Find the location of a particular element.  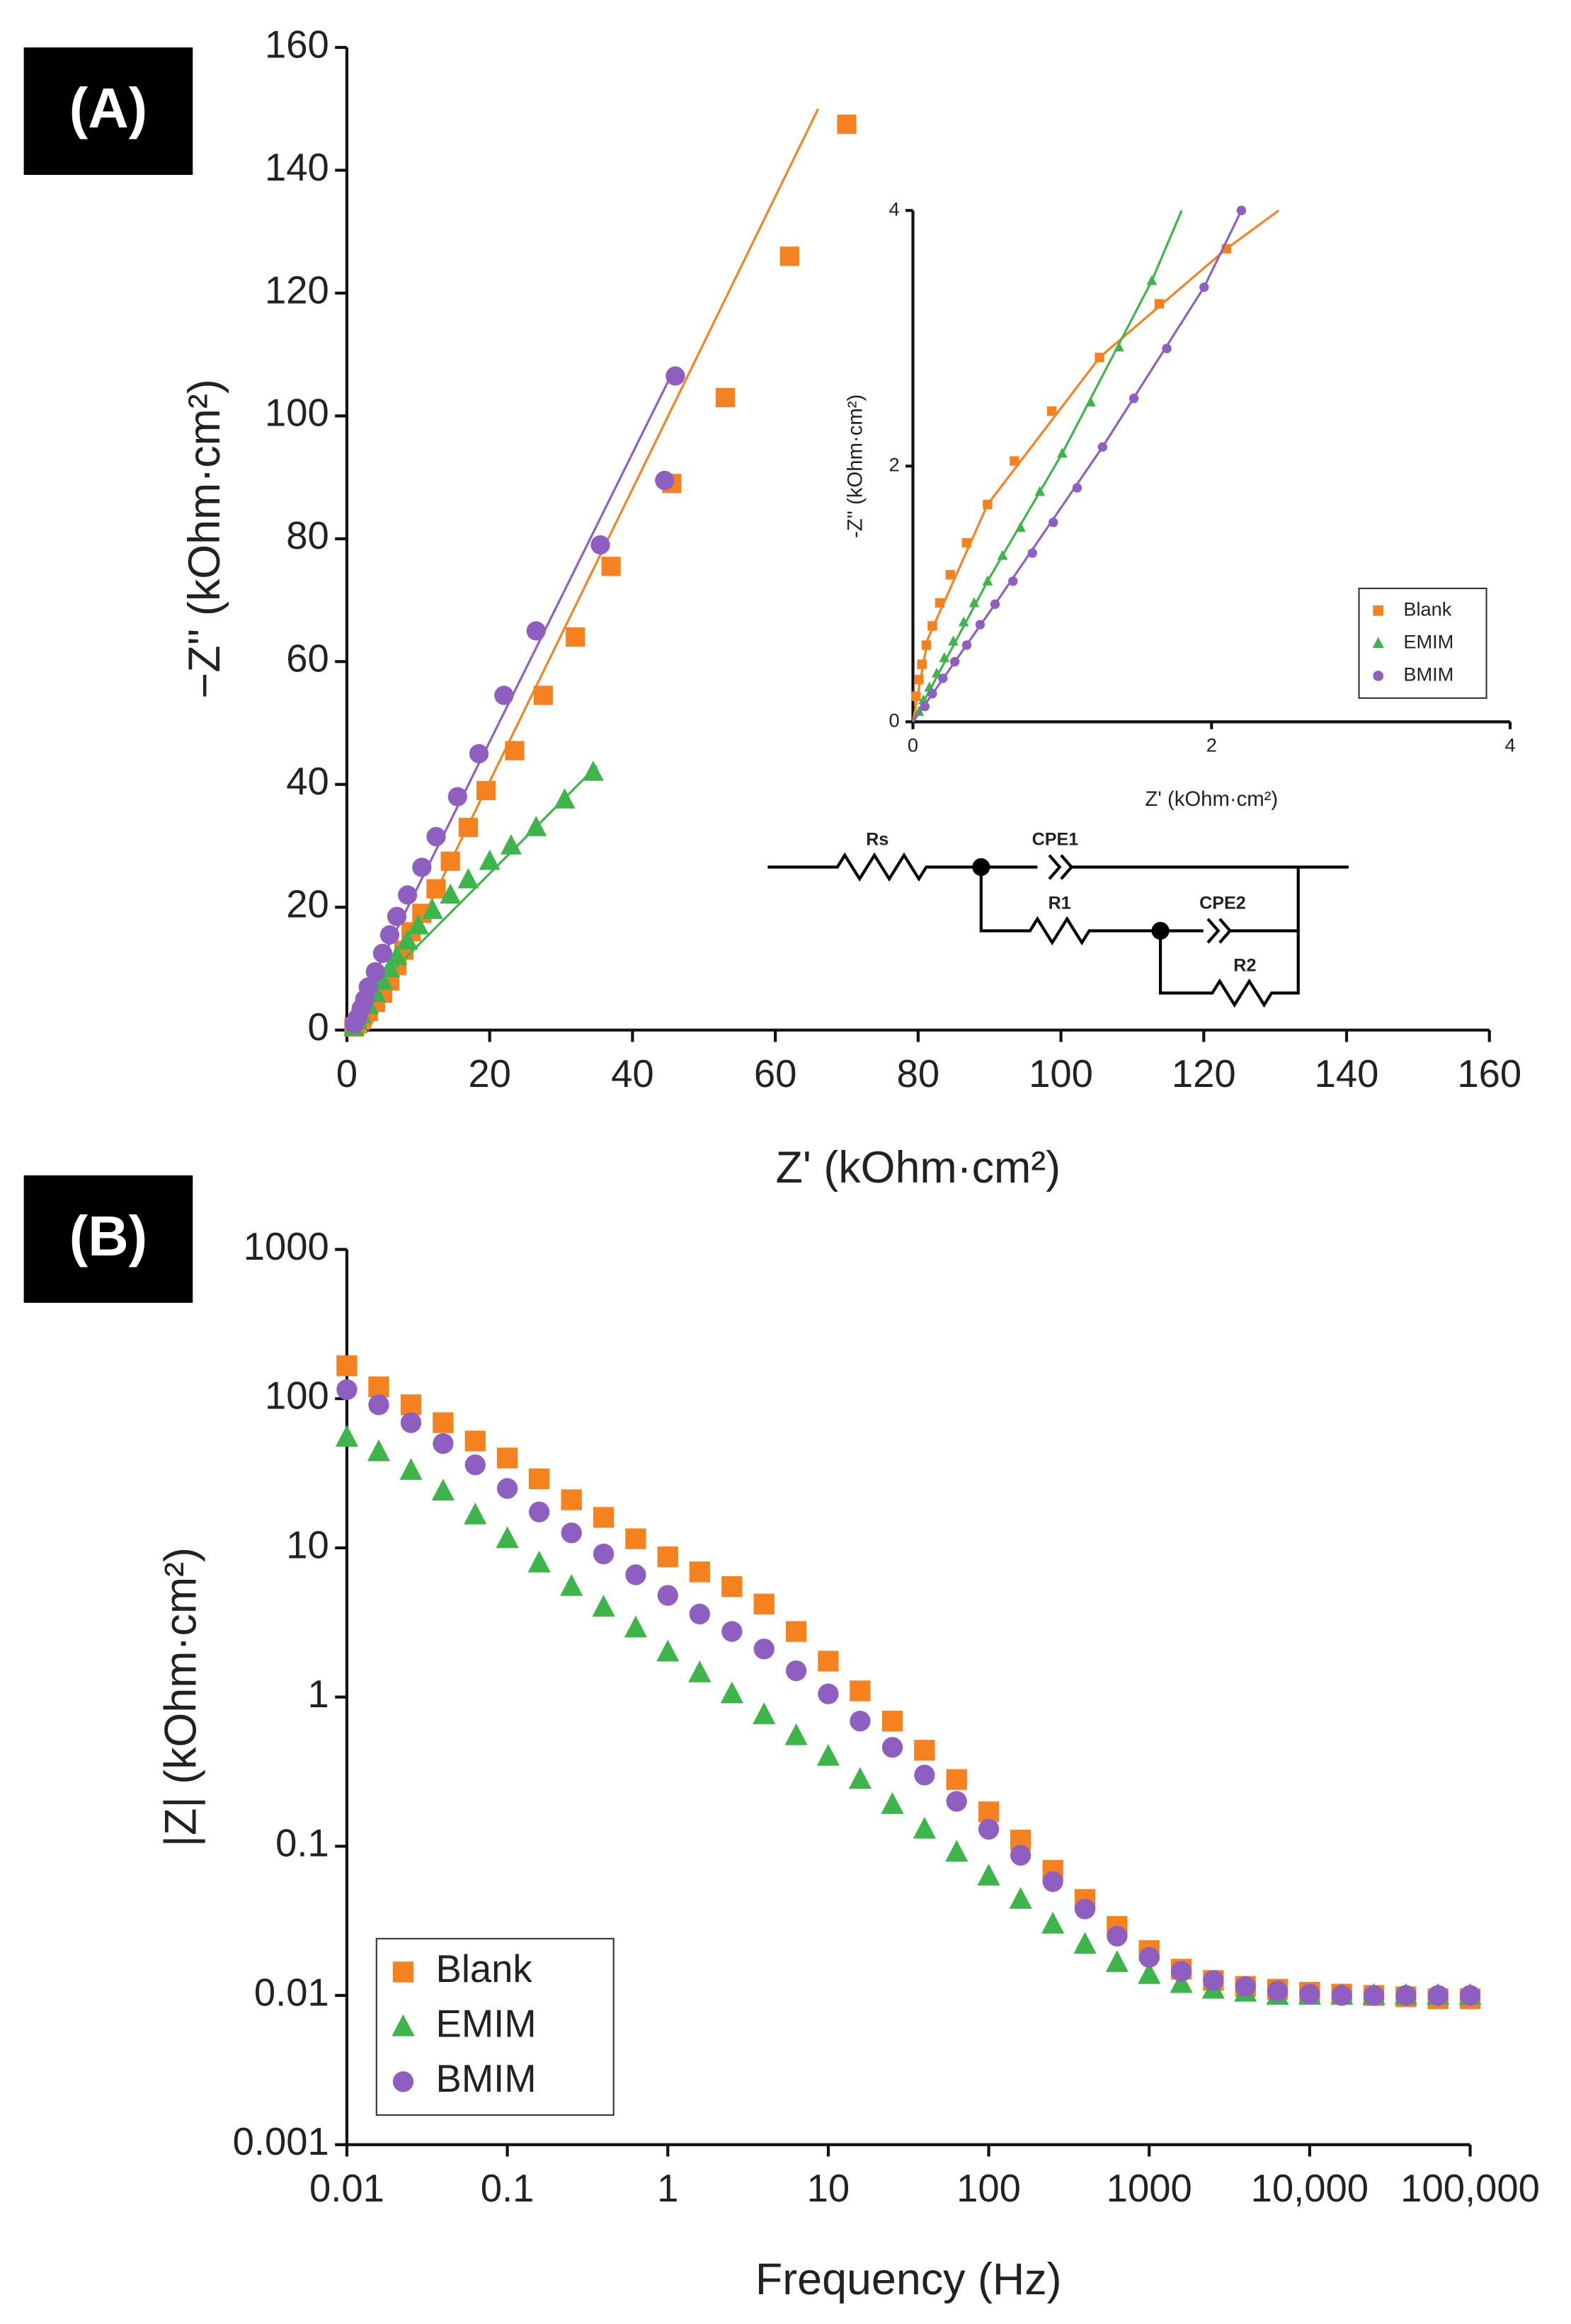

x-tick-label: 100,000 is located at coordinates (1470, 2188).